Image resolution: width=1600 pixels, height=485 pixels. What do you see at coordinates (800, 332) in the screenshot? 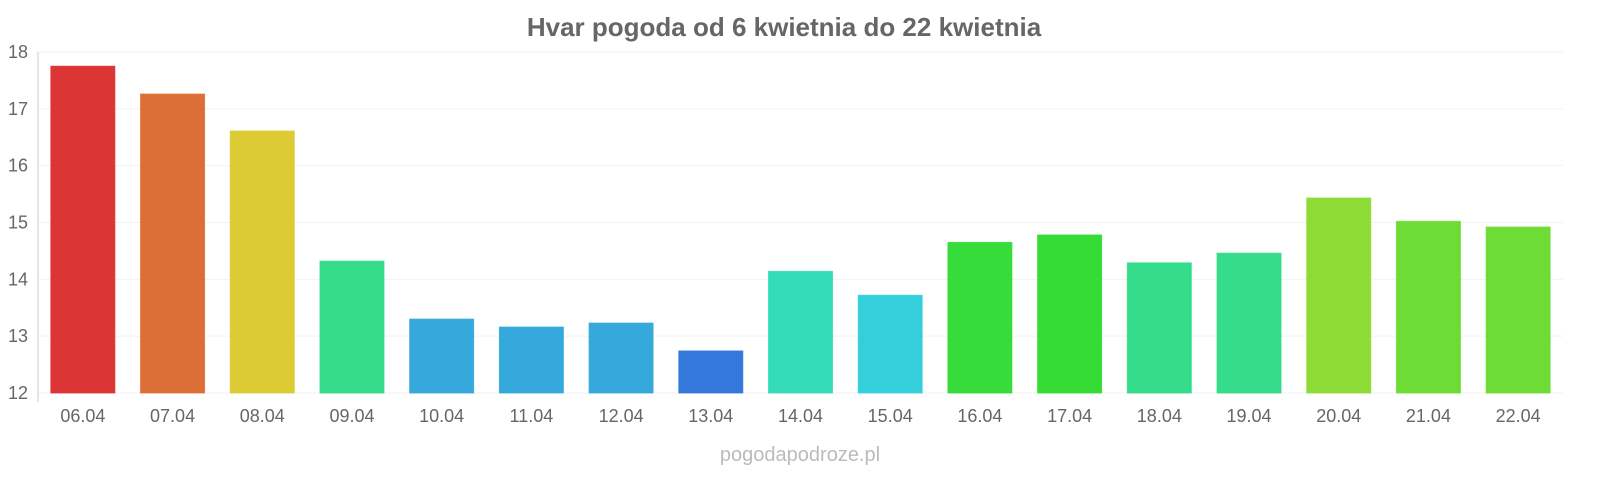
I see `bar-14.04` at bounding box center [800, 332].